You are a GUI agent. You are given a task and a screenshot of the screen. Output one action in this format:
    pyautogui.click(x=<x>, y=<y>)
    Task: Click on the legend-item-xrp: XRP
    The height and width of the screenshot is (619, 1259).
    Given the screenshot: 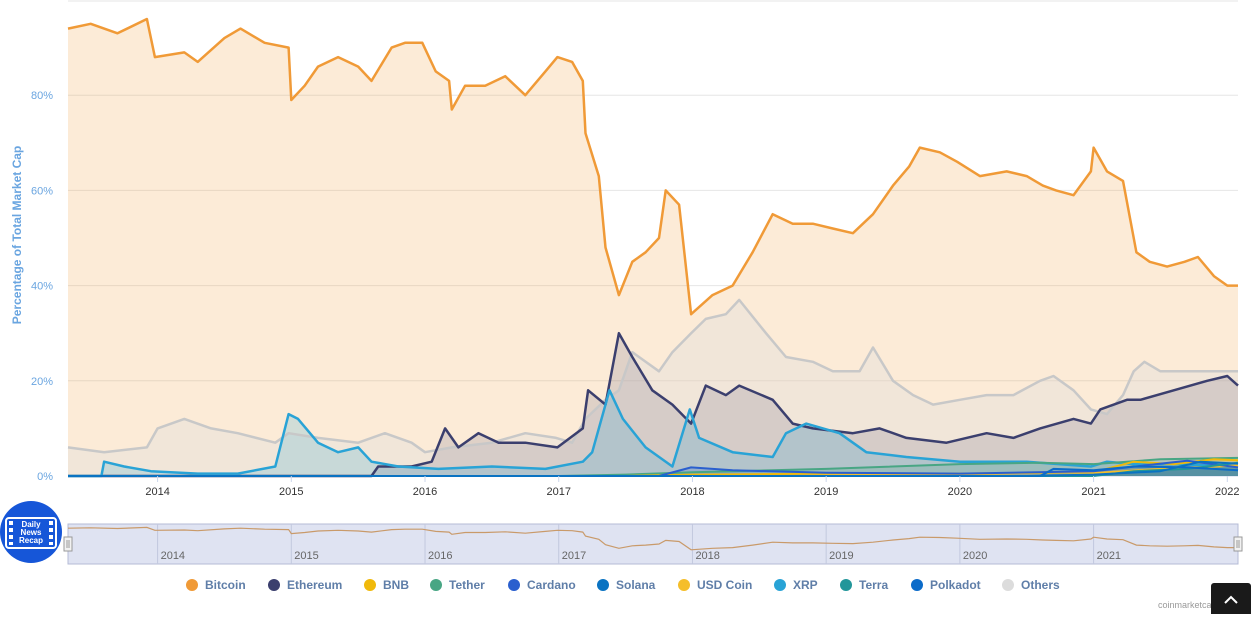 What is the action you would take?
    pyautogui.click(x=796, y=585)
    